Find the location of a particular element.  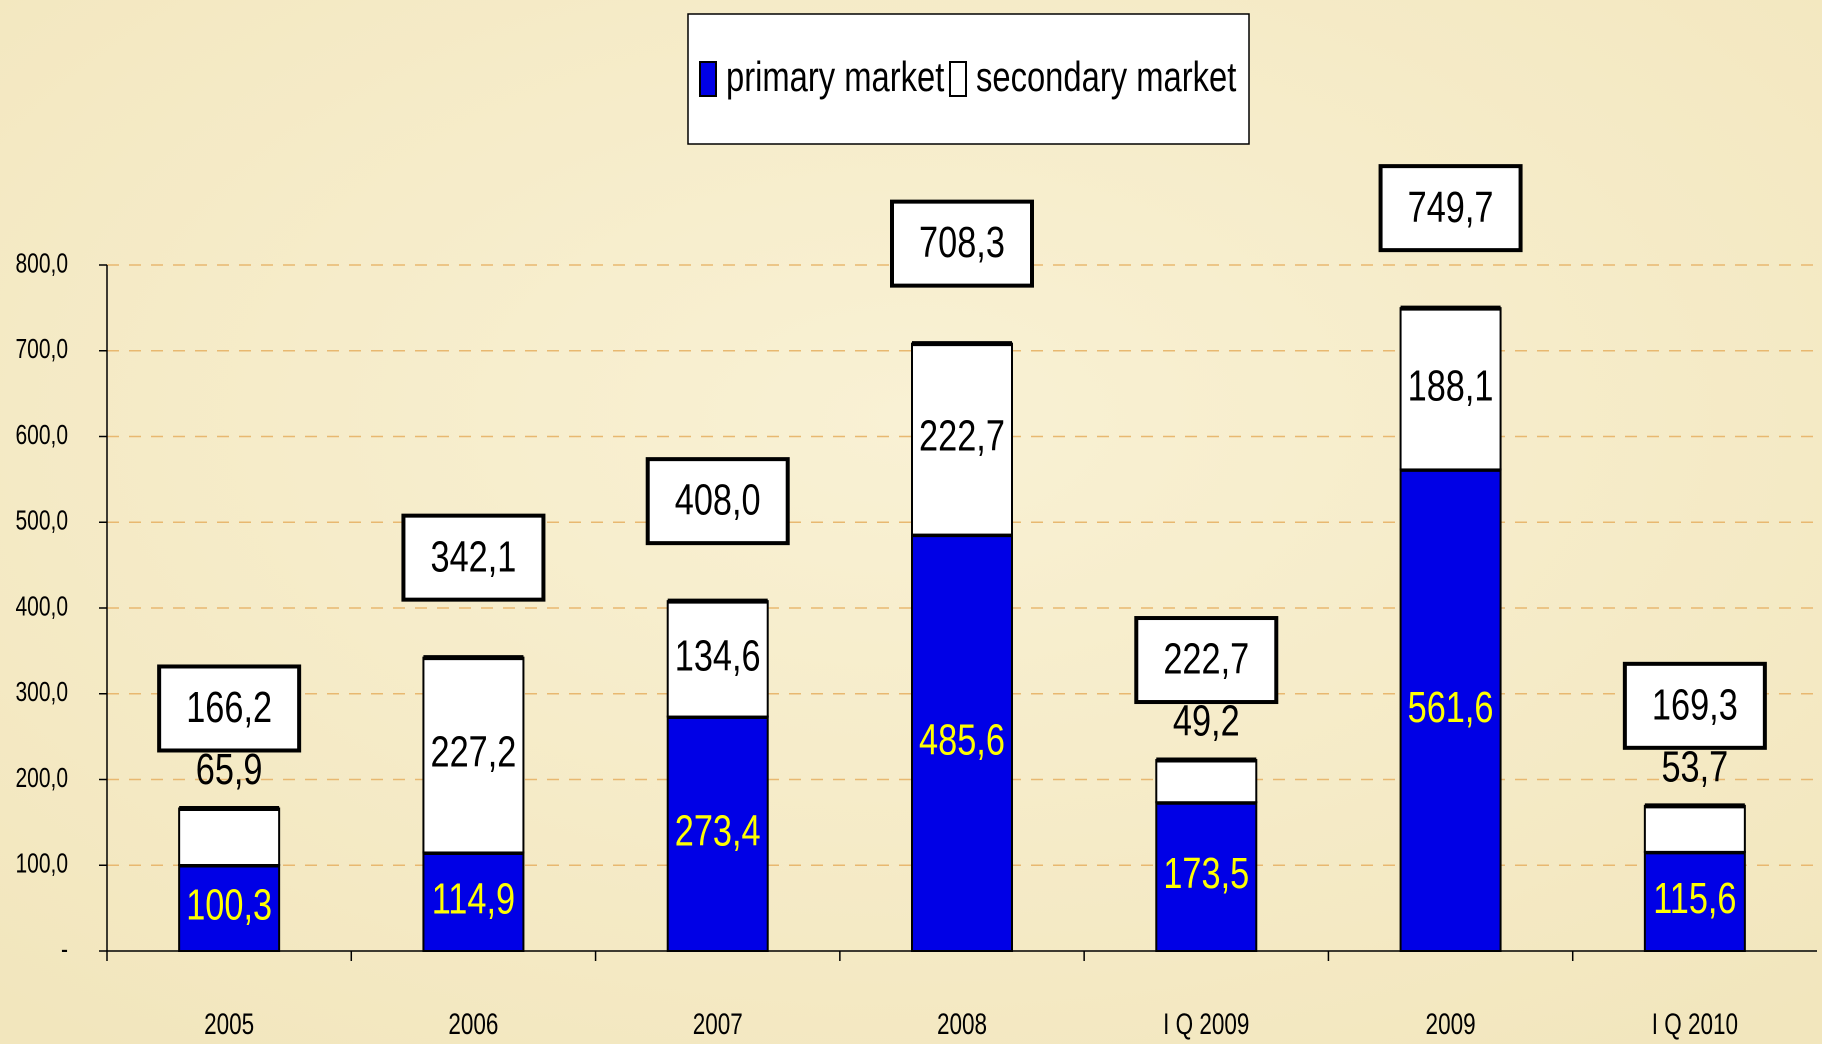

data-label: 53,7 is located at coordinates (1694, 766).